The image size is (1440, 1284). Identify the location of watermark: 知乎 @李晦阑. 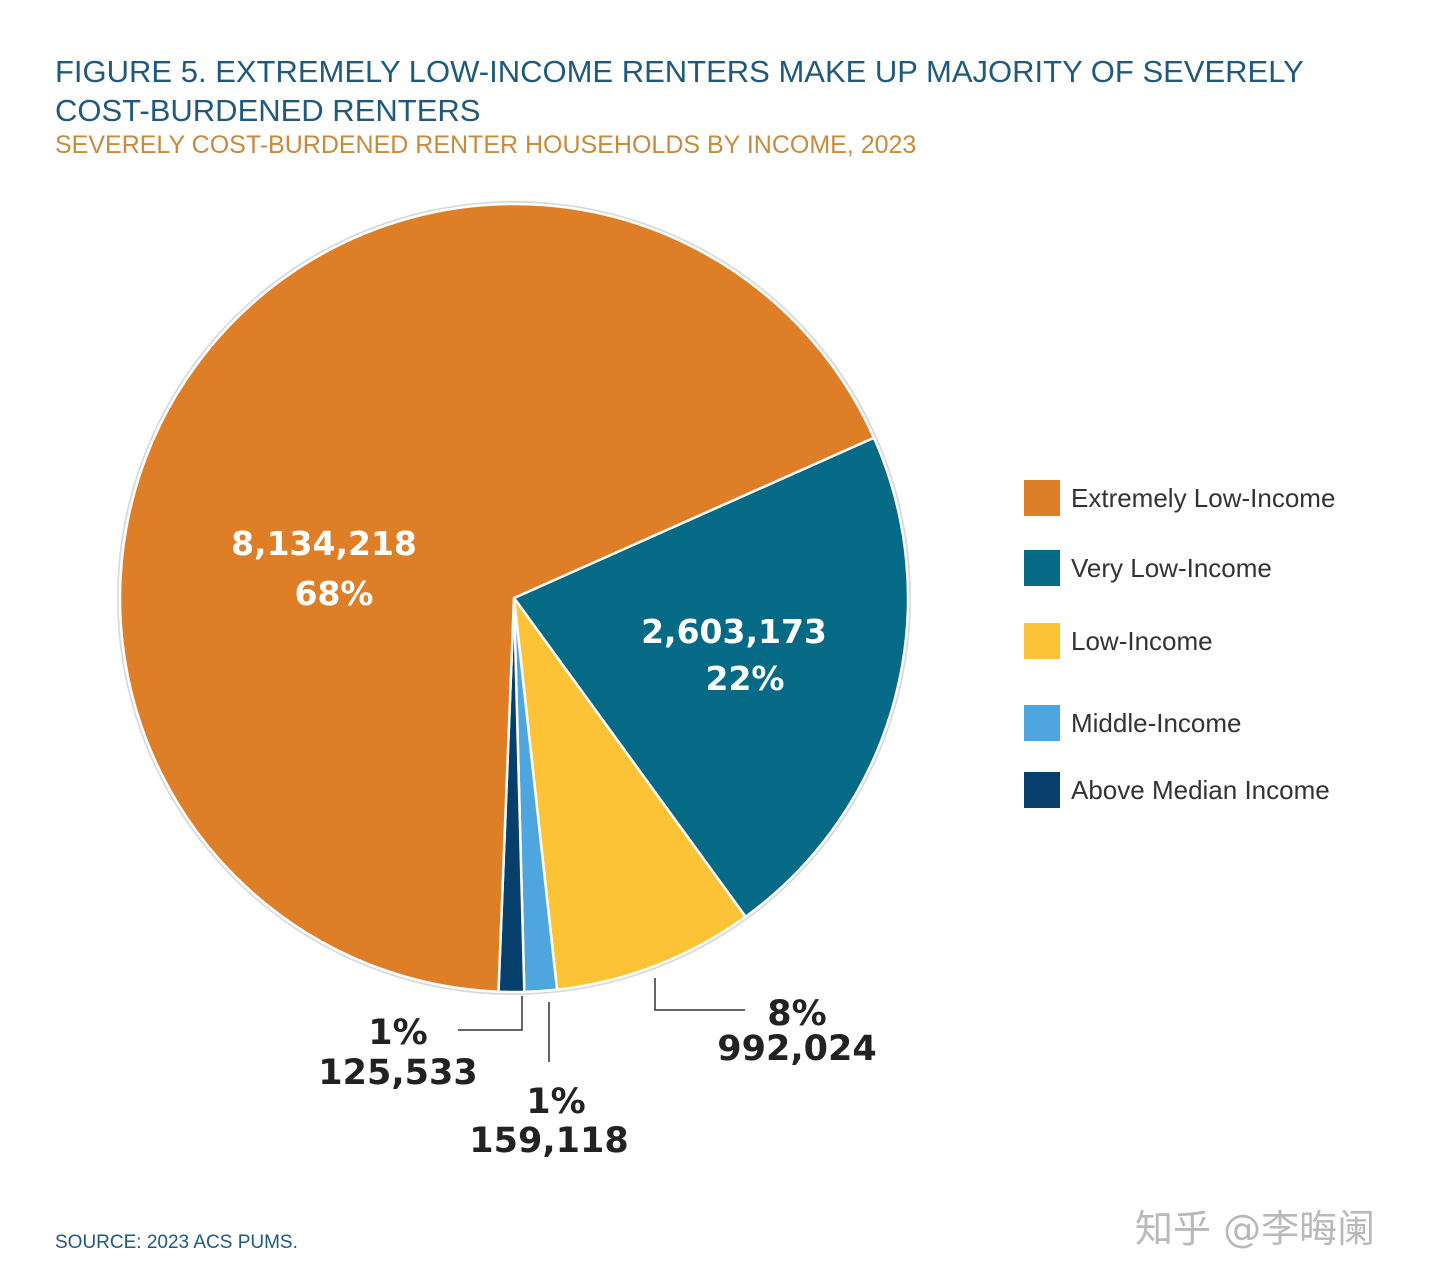
(1255, 1229).